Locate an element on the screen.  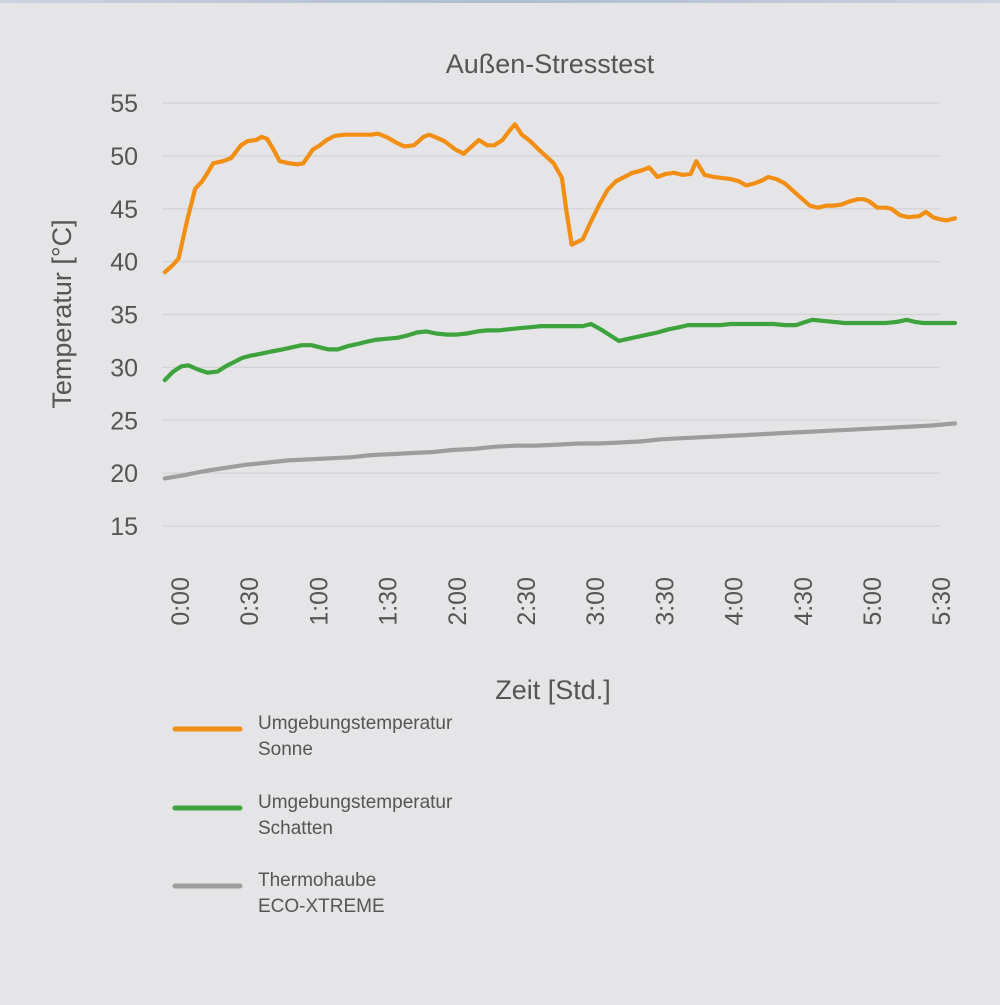
x-tick-label: 4:00 is located at coordinates (735, 601).